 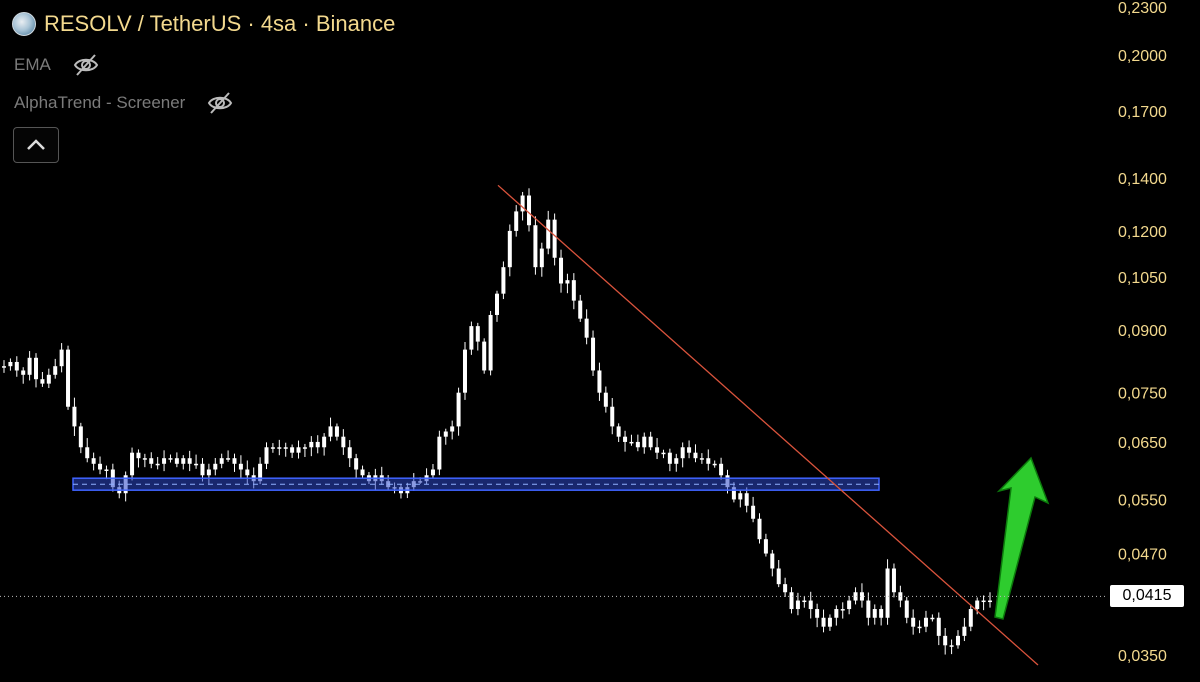 I want to click on y-tick-label: 0,0470, so click(x=1142, y=555).